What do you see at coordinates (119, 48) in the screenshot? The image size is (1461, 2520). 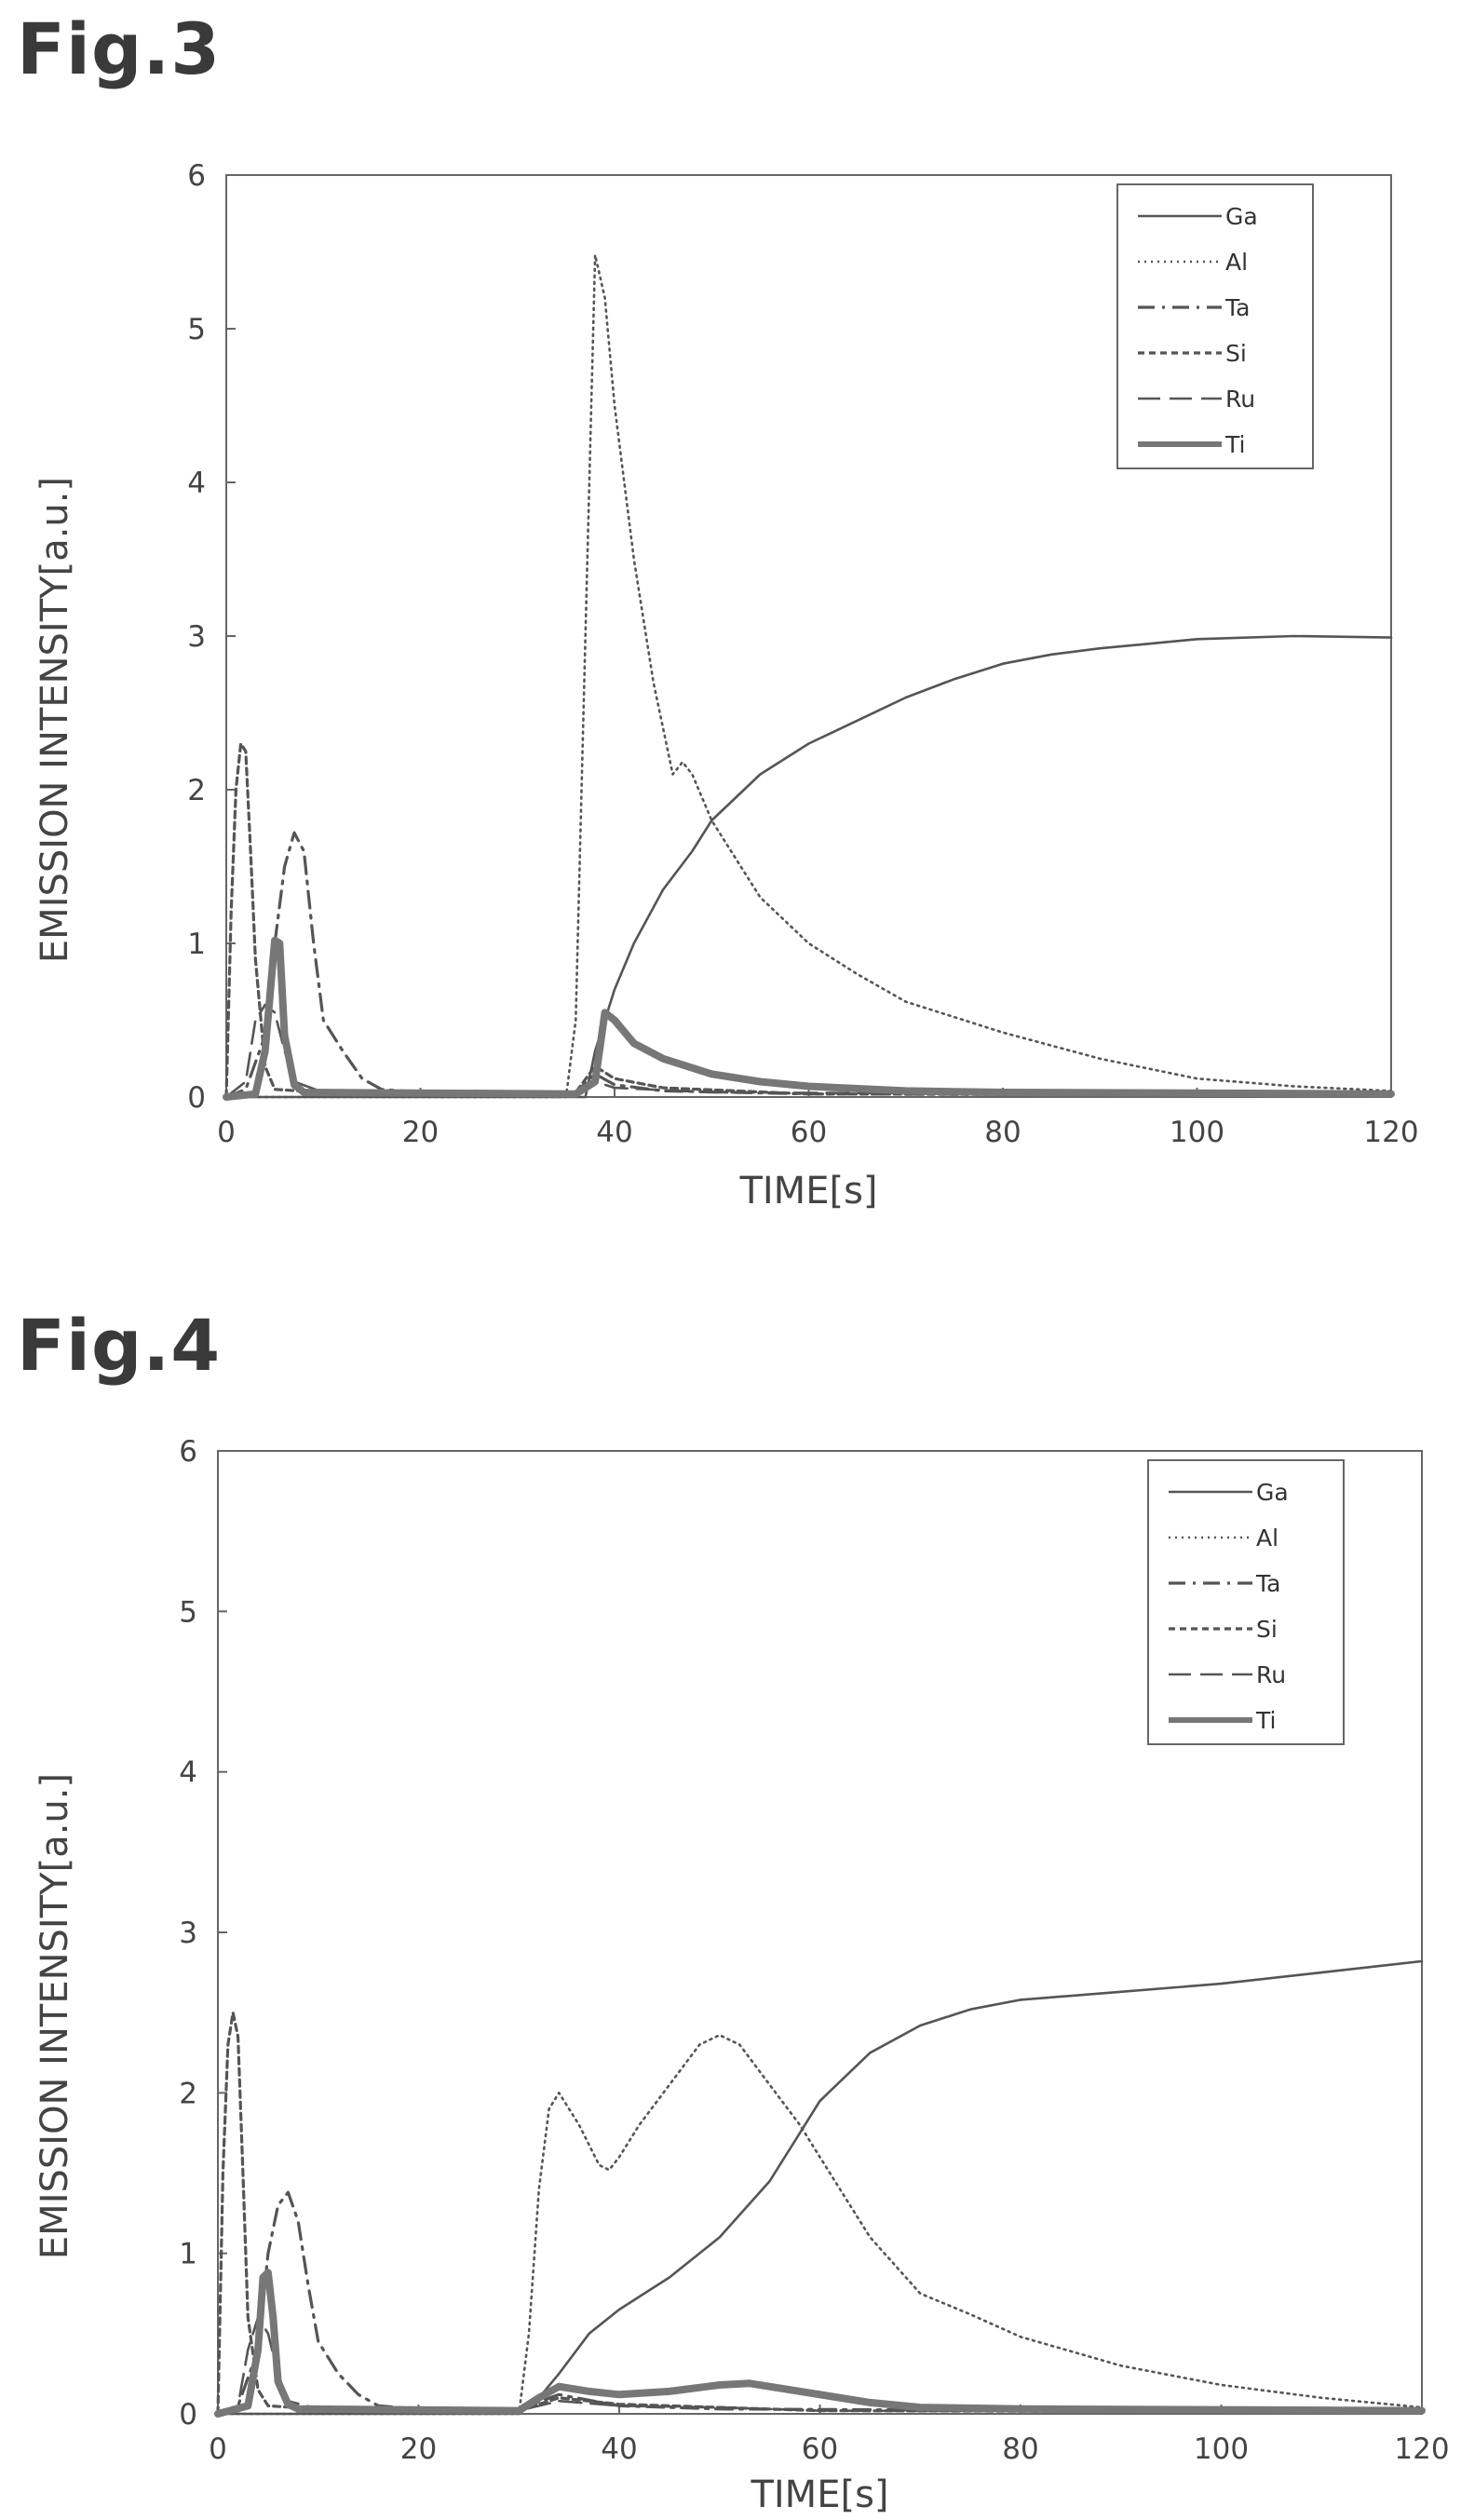 I see `figure-label-3: Fig.3` at bounding box center [119, 48].